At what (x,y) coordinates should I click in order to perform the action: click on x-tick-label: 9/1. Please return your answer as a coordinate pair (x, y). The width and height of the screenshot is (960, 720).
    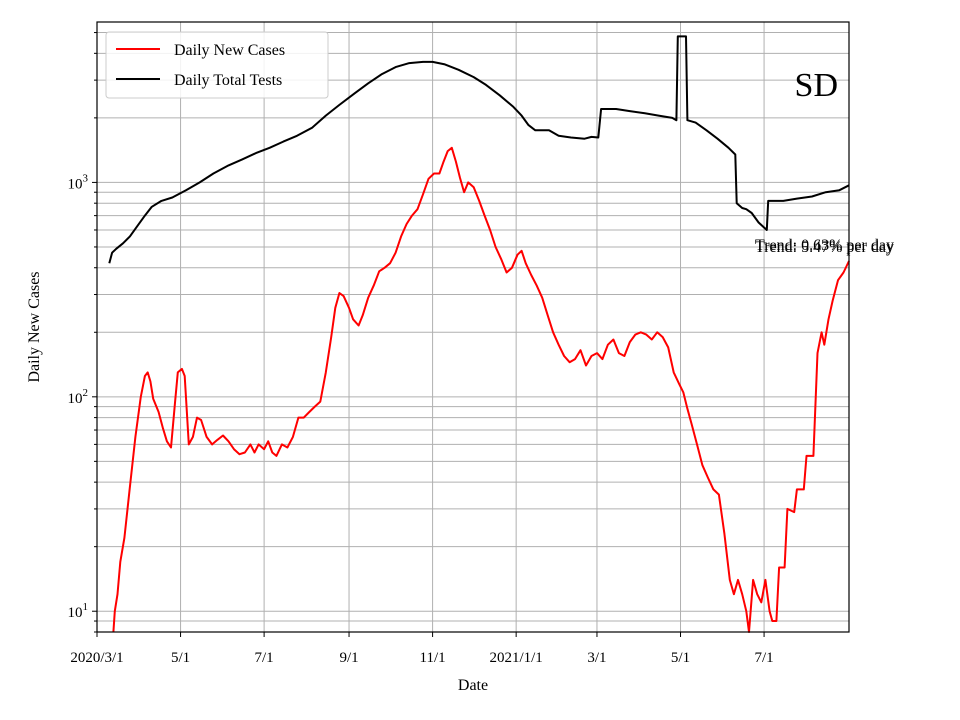
    Looking at the image, I should click on (348, 658).